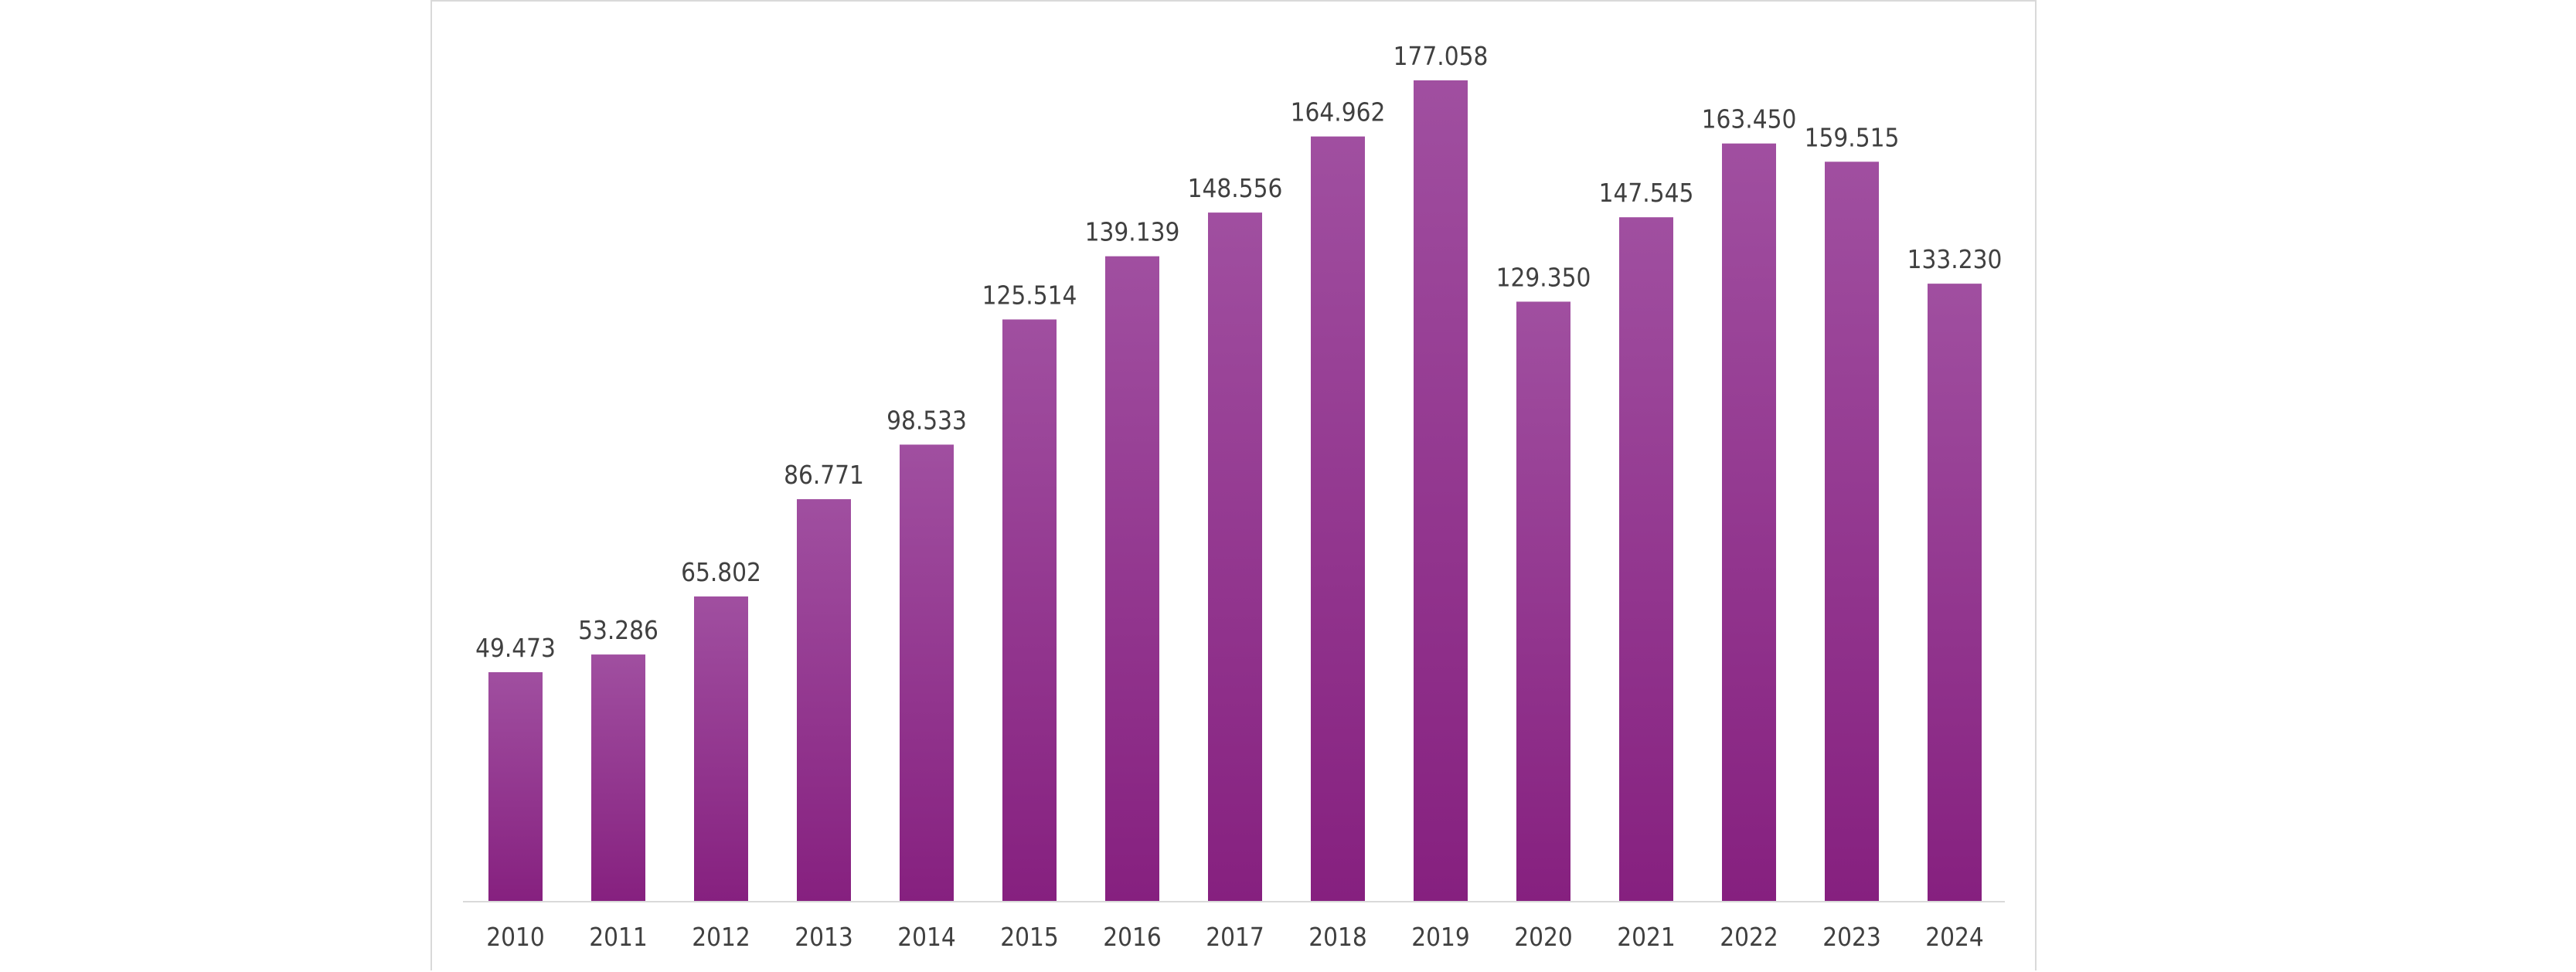  What do you see at coordinates (1646, 559) in the screenshot?
I see `bar-2021` at bounding box center [1646, 559].